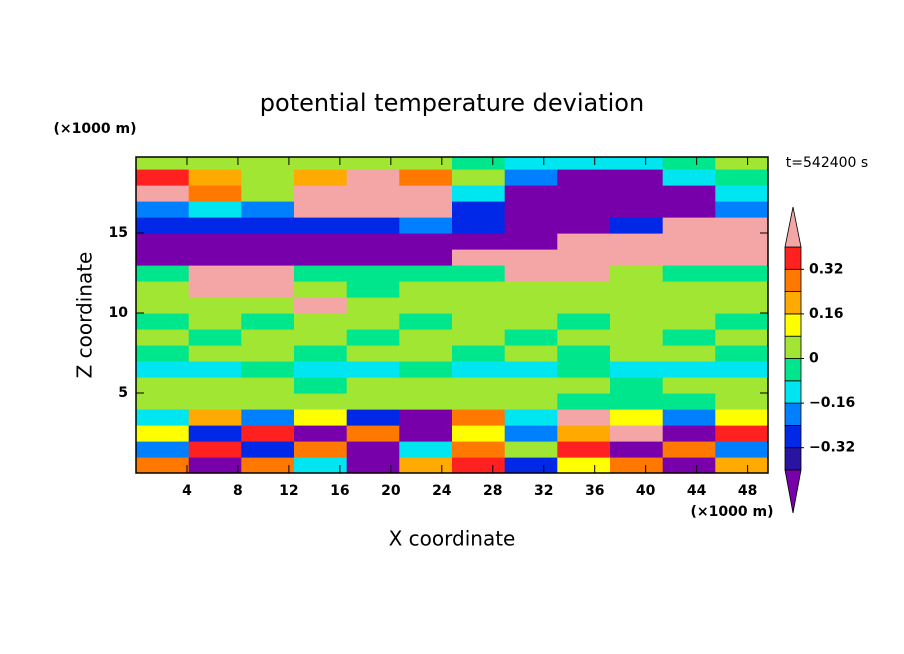  What do you see at coordinates (827, 163) in the screenshot?
I see `time-annotation: t=542400 s` at bounding box center [827, 163].